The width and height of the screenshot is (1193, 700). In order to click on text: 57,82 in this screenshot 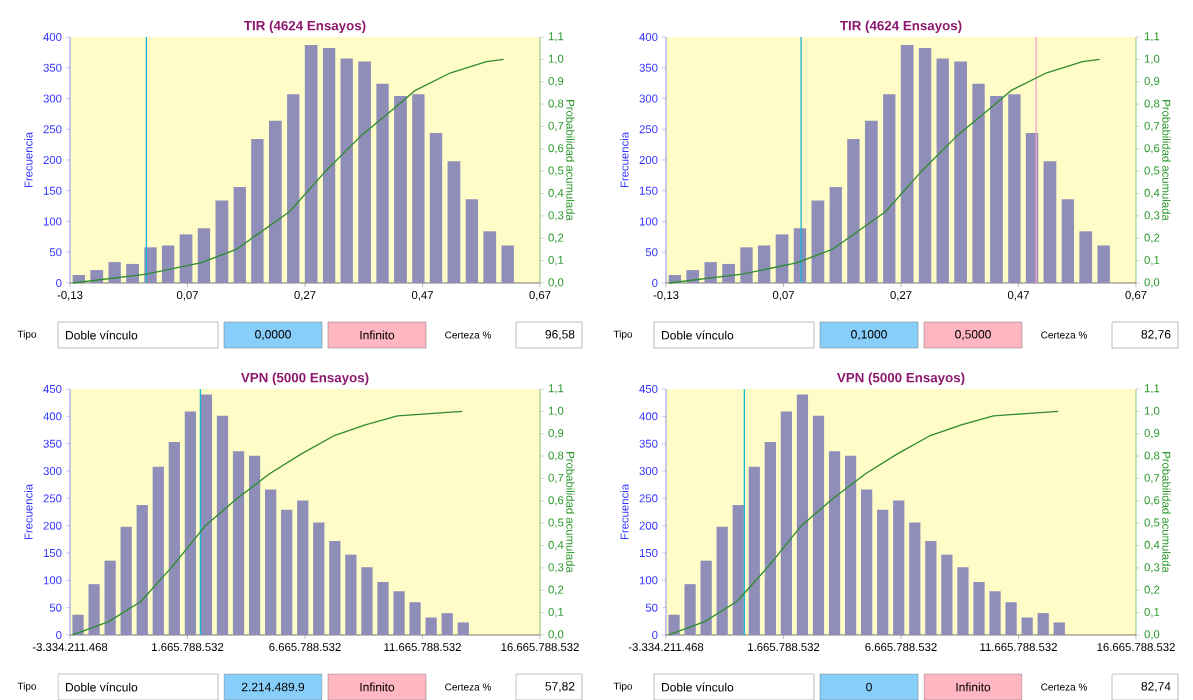, I will do `click(560, 686)`.